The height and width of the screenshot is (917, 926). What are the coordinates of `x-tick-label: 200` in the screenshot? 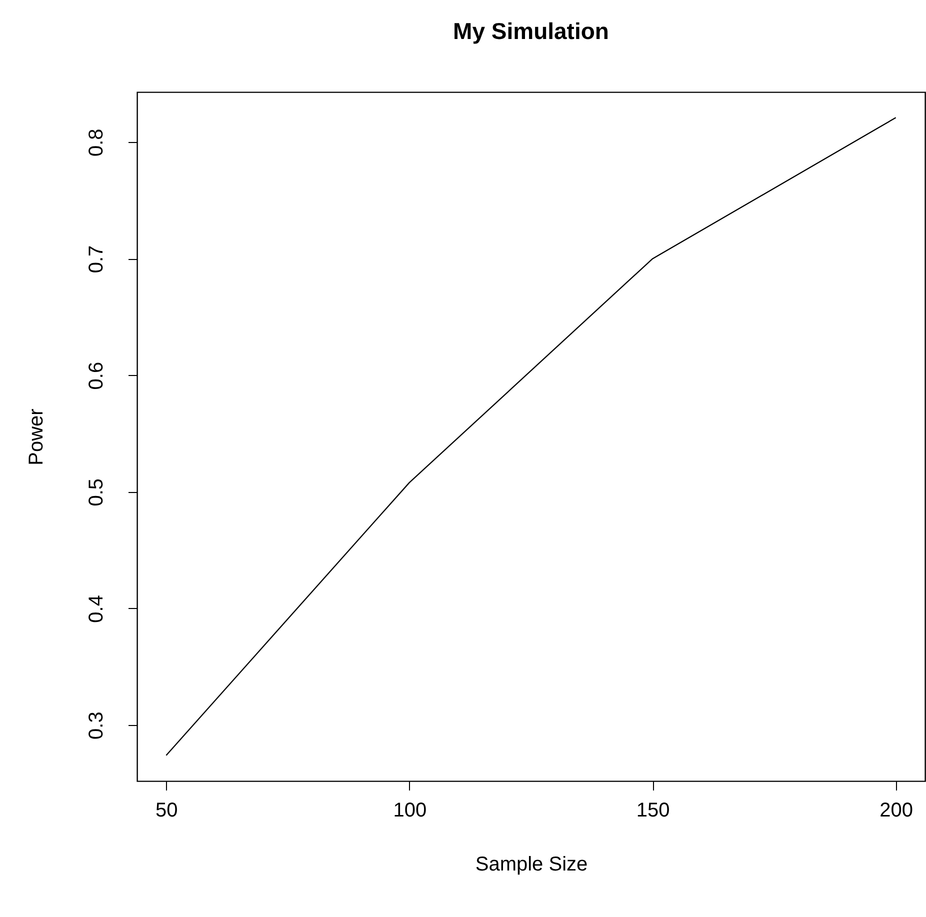 It's located at (896, 811).